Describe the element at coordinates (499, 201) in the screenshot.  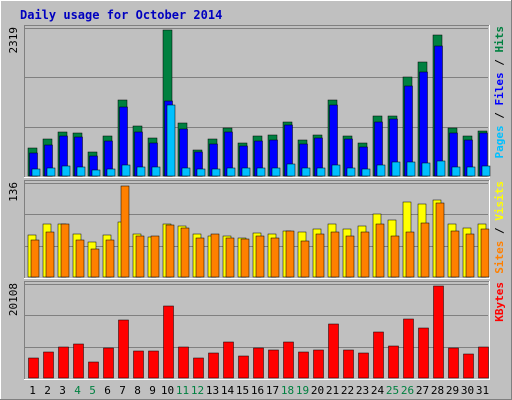
I see `legend-item: Visits` at that location.